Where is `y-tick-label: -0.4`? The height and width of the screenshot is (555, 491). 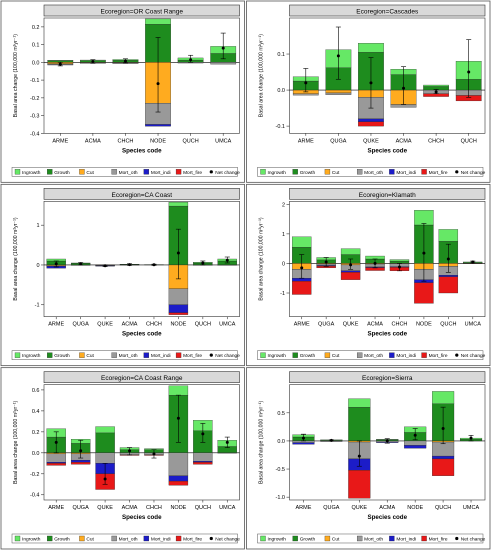
y-tick-label: -0.4 is located at coordinates (34, 134).